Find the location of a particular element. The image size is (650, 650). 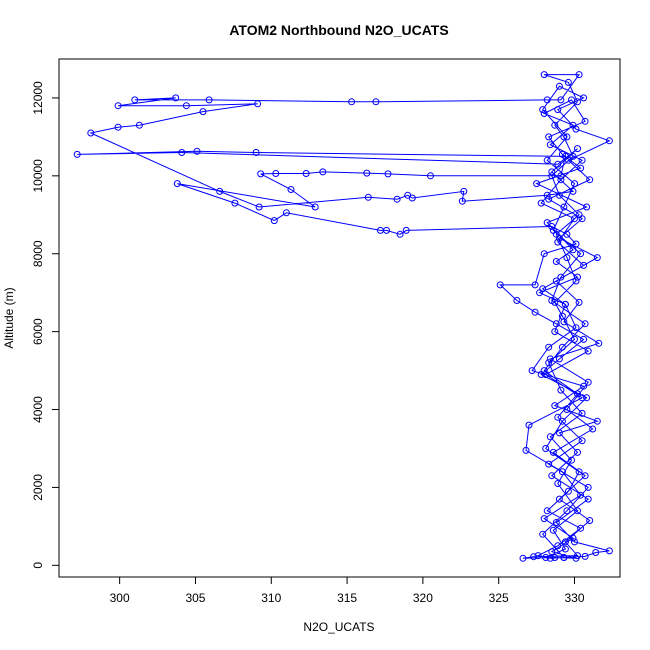

x-tick-label: 330 is located at coordinates (574, 598).